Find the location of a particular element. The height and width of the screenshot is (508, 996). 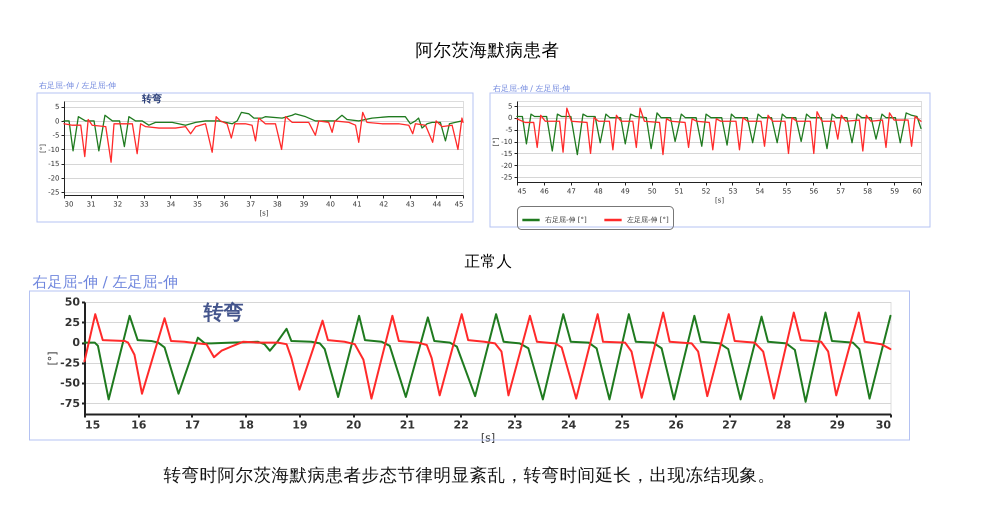

x-tick-label: 26 is located at coordinates (676, 425).